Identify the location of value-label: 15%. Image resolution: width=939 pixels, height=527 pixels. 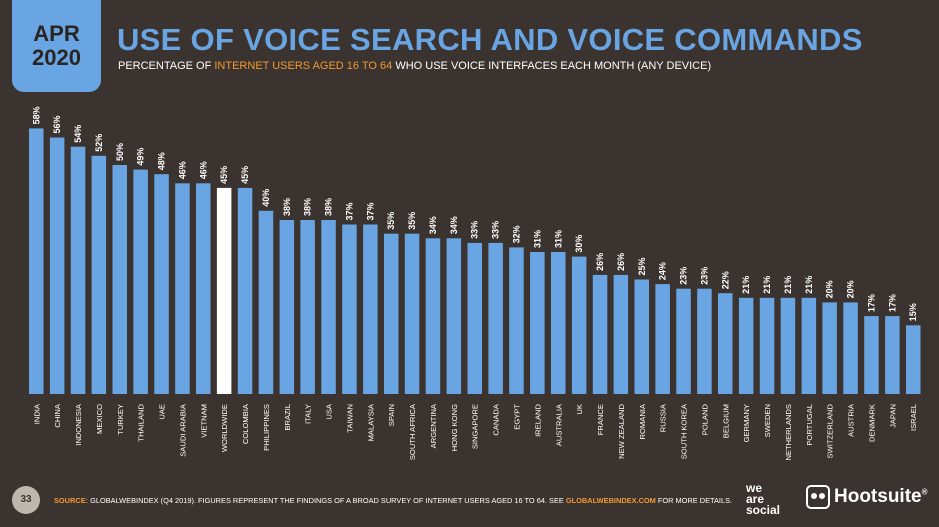
(913, 312).